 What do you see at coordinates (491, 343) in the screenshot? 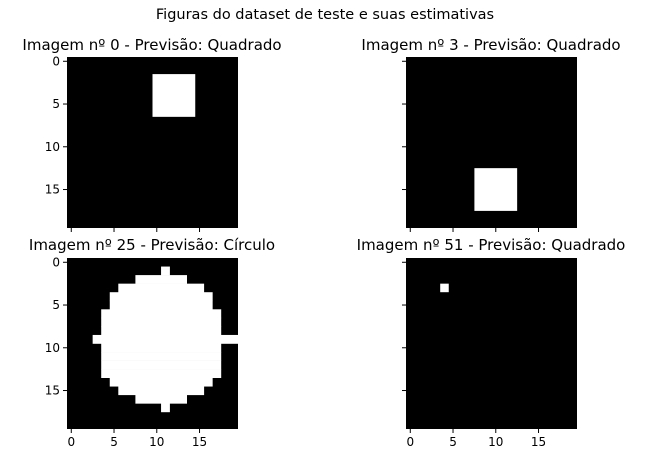
I see `panel-3-background` at bounding box center [491, 343].